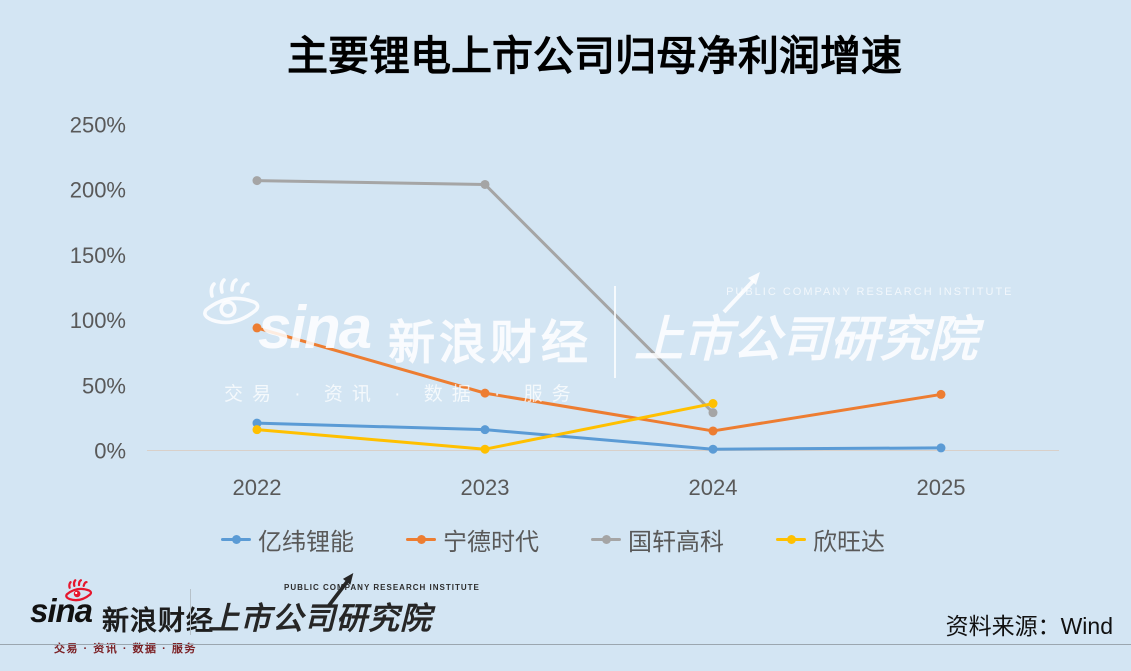 The image size is (1131, 671). What do you see at coordinates (158, 621) in the screenshot?
I see `footer-sina-brand: 新浪财经` at bounding box center [158, 621].